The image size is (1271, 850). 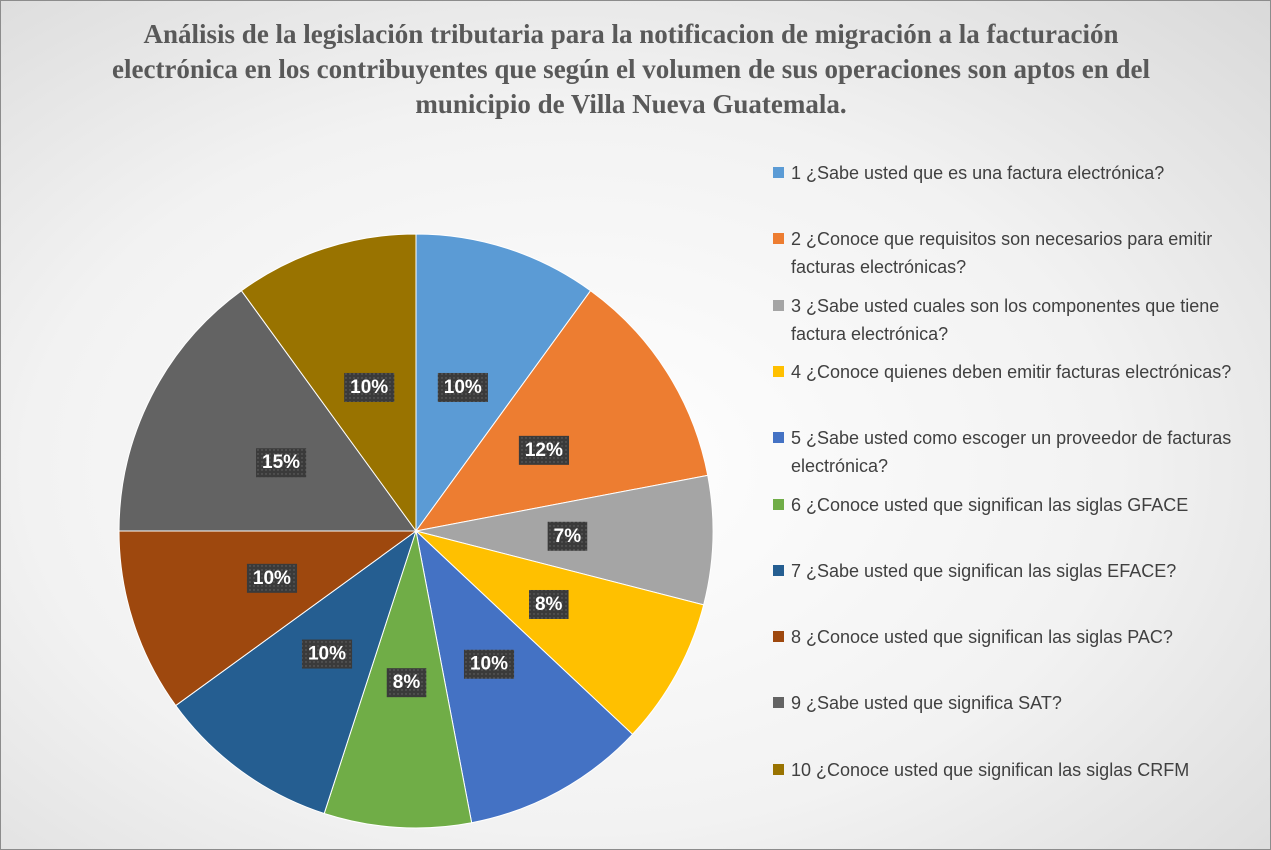 I want to click on data-label: 12%, so click(x=544, y=450).